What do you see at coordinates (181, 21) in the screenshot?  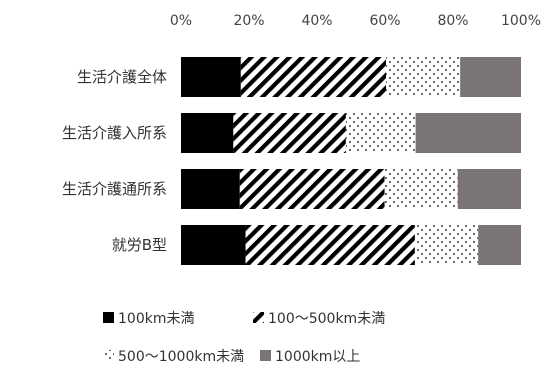 I see `x-tick-label: 0%` at bounding box center [181, 21].